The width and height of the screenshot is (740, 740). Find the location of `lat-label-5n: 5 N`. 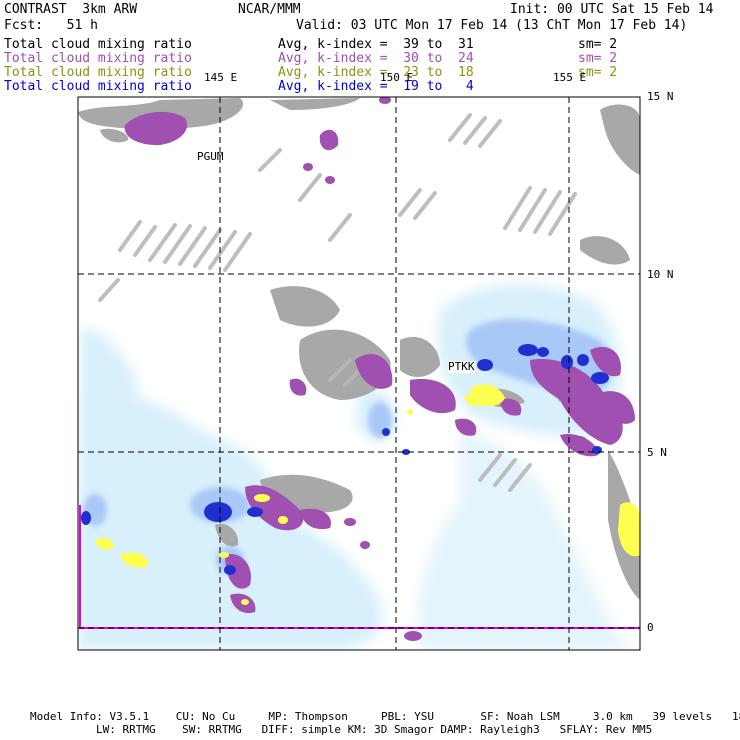

lat-label-5n: 5 N is located at coordinates (657, 452).